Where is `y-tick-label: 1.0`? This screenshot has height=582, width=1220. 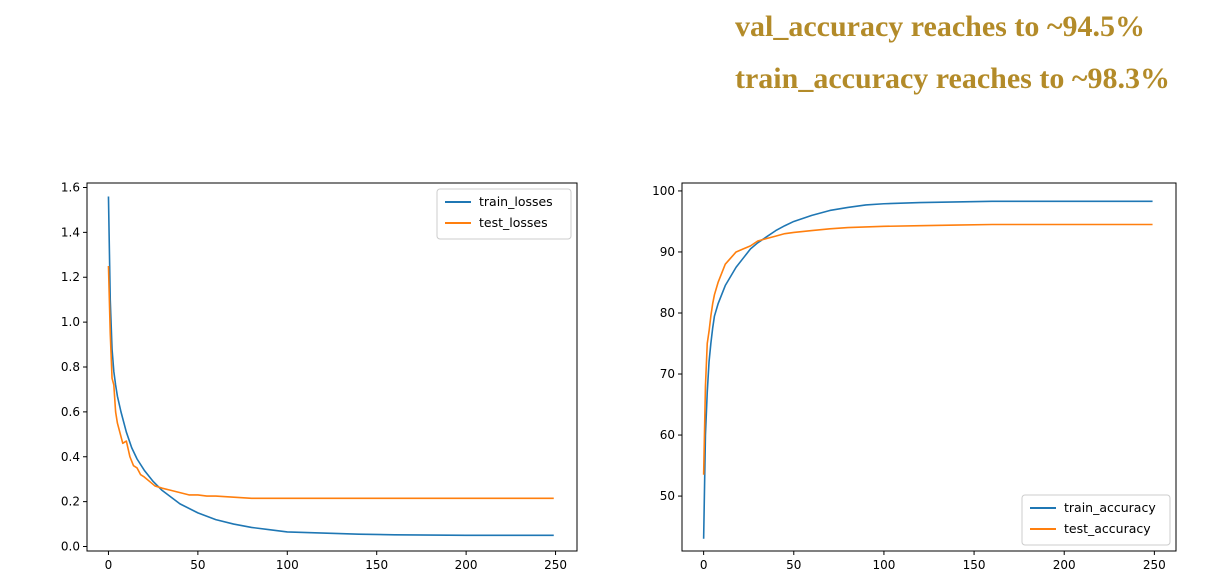 y-tick-label: 1.0 is located at coordinates (70, 322).